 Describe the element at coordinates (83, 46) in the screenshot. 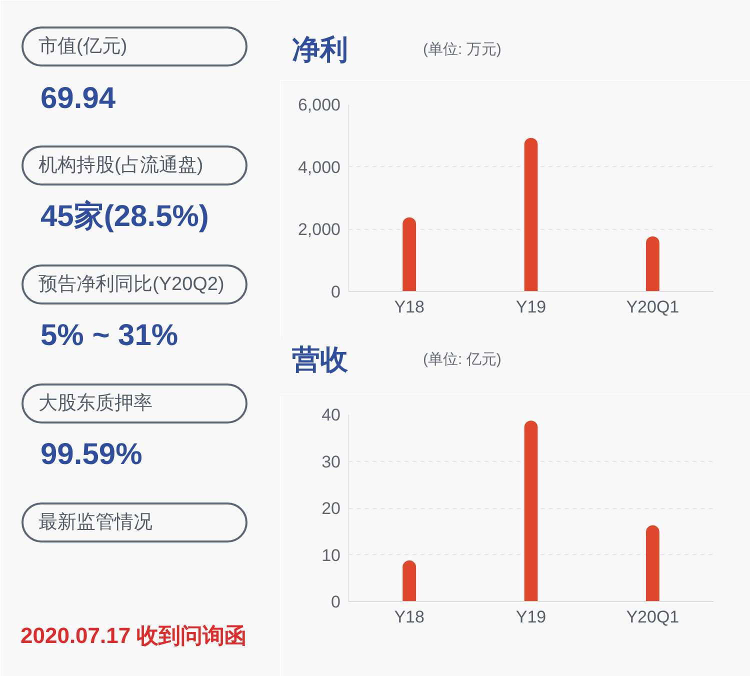

I see `text: 市值(亿元)` at that location.